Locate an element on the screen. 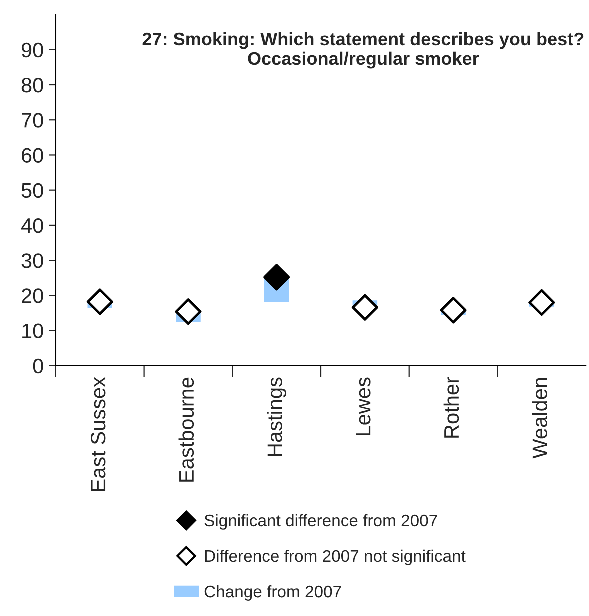  y-tick-label: 50 is located at coordinates (33, 190).